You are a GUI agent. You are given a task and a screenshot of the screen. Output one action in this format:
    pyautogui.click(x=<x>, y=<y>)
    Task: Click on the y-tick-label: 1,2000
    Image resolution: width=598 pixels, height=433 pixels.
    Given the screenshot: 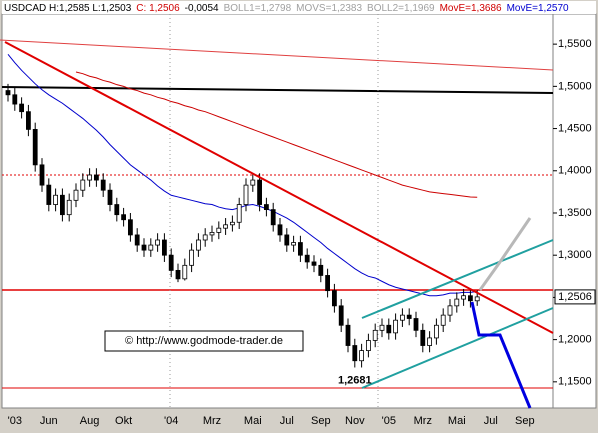 What is the action you would take?
    pyautogui.click(x=575, y=340)
    